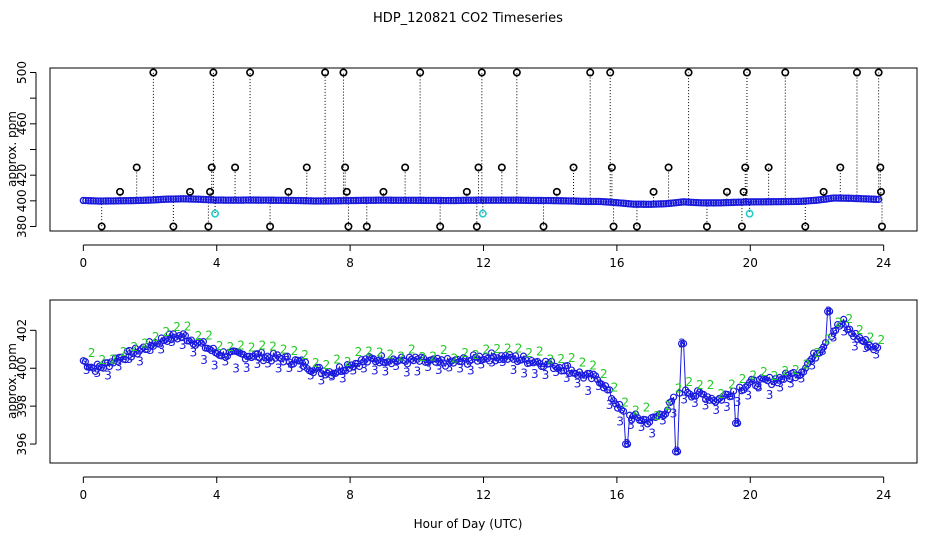 Image resolution: width=936 pixels, height=540 pixels. I want to click on x-tick-label: 20, so click(750, 263).